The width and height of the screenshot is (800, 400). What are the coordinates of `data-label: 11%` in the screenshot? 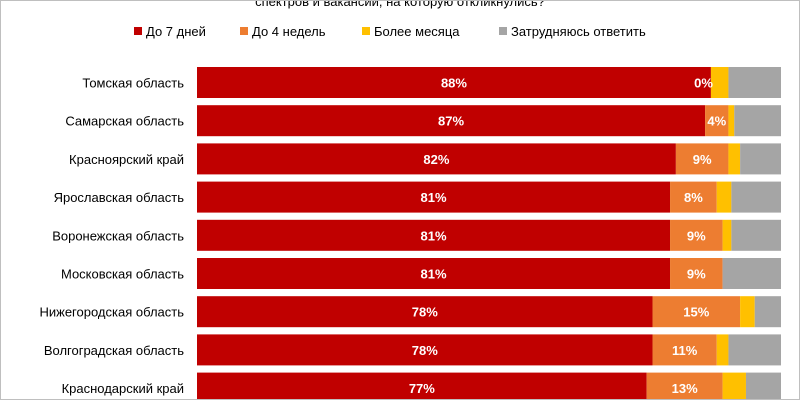 It's located at (685, 350).